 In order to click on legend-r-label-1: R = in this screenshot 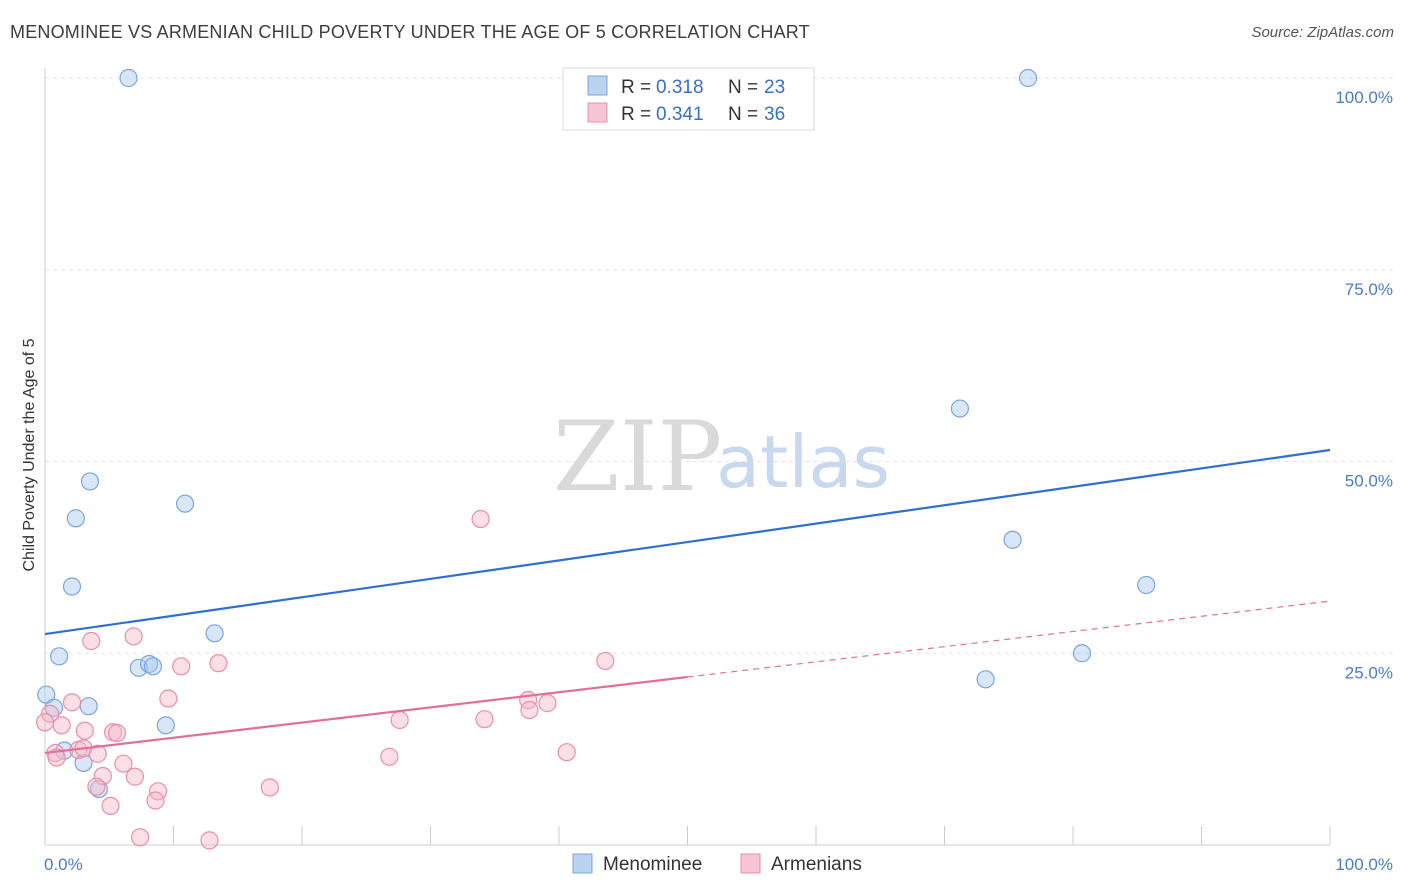, I will do `click(636, 114)`.